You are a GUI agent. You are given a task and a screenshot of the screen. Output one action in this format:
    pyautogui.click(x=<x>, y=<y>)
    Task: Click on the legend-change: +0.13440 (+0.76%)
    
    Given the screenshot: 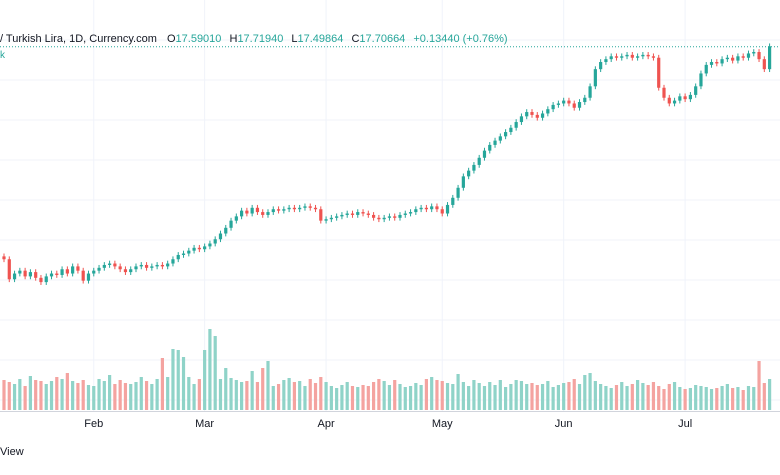 What is the action you would take?
    pyautogui.click(x=460, y=39)
    